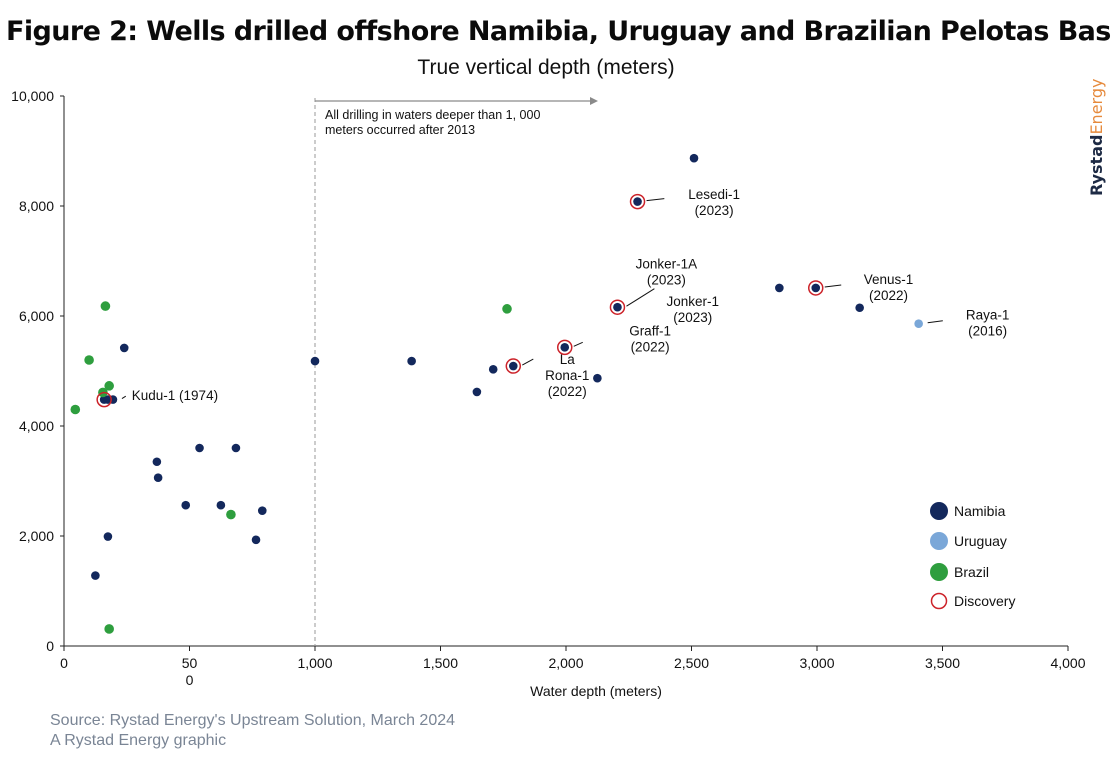 The width and height of the screenshot is (1112, 770). Describe the element at coordinates (984, 601) in the screenshot. I see `legend-label: Discovery` at that location.